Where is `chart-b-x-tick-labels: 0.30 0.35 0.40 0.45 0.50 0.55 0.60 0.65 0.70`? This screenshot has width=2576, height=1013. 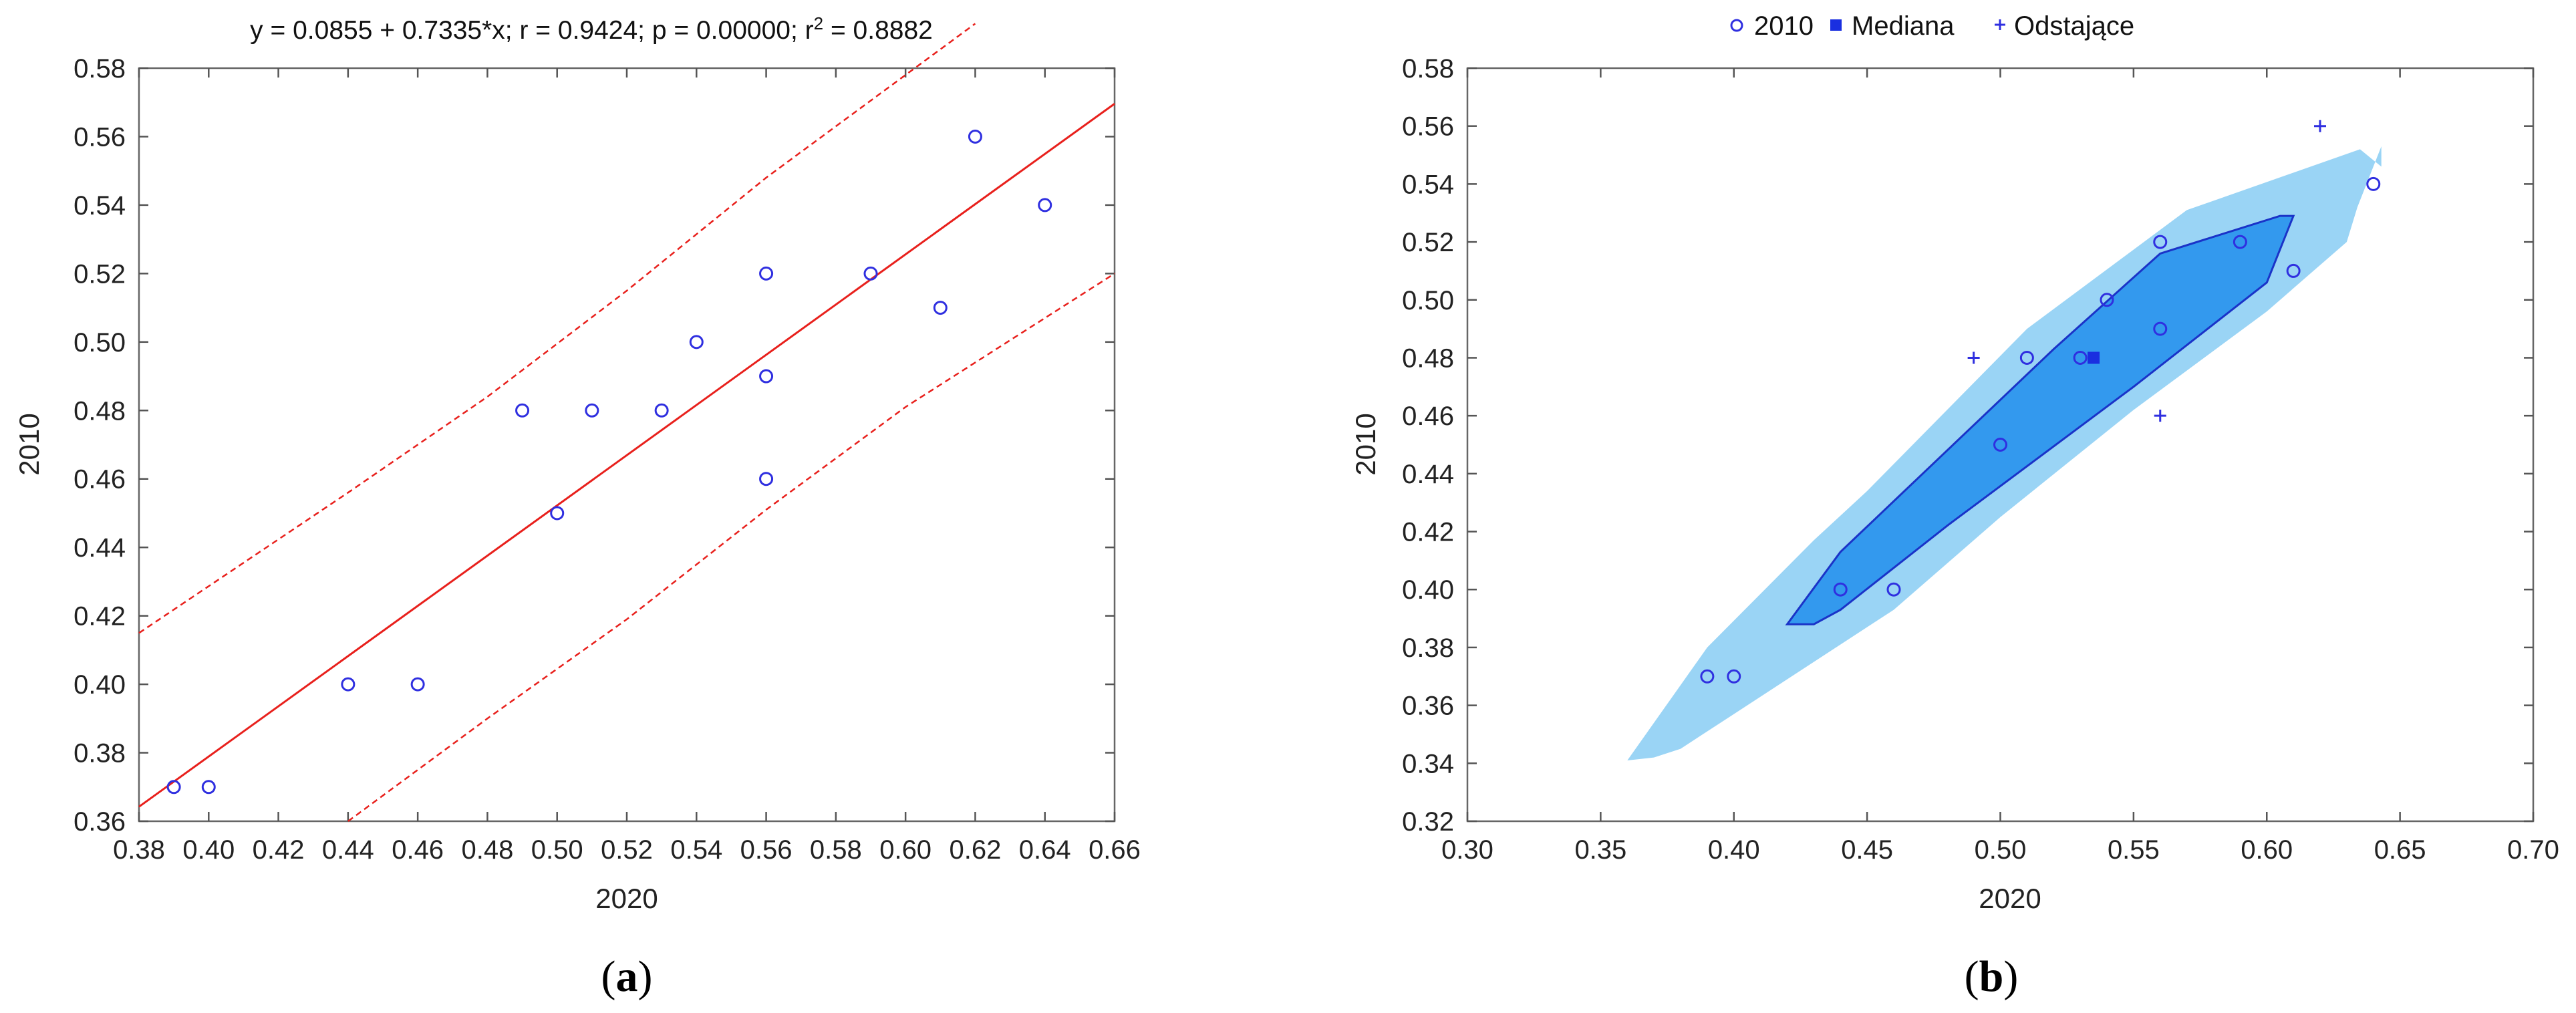
chart-b-x-tick-labels: 0.30 0.35 0.40 0.45 0.50 0.55 0.60 0.65 0.70 is located at coordinates (2000, 850).